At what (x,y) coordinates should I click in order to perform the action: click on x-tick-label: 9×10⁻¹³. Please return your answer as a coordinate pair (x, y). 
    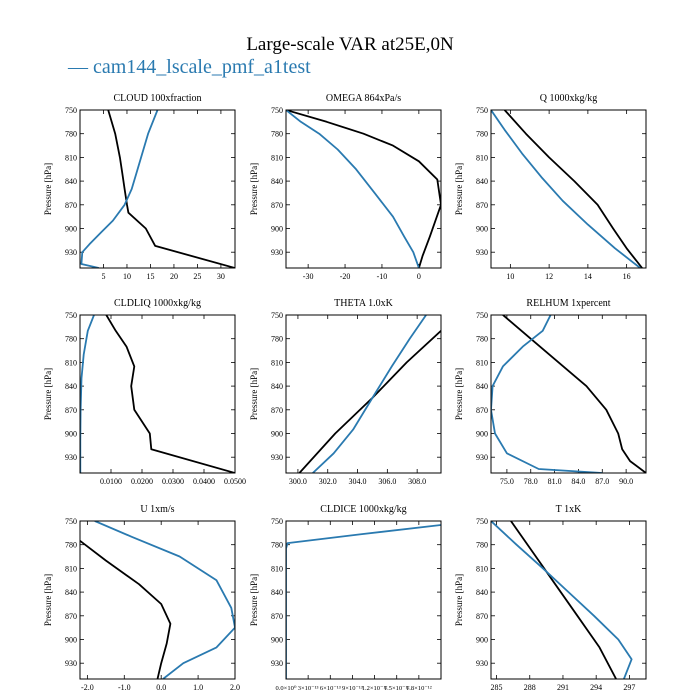
    Looking at the image, I should click on (352, 688).